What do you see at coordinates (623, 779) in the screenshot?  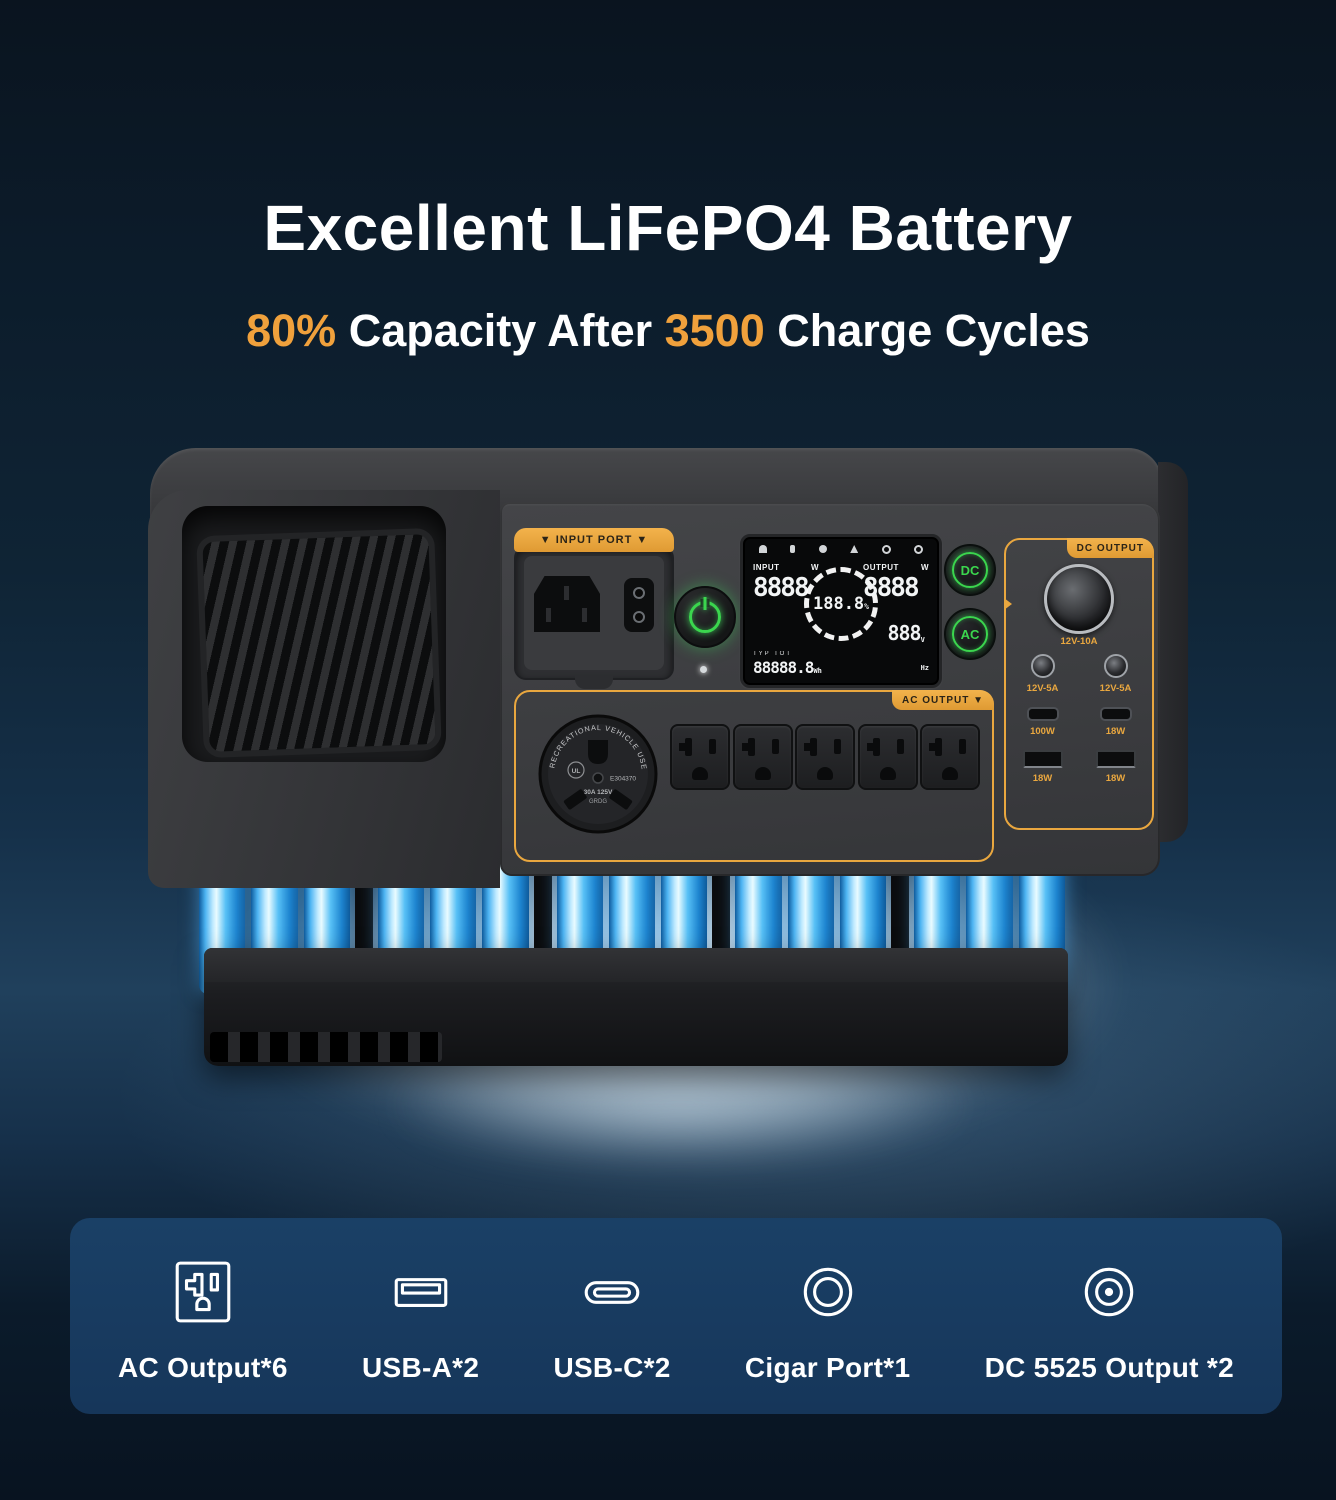 I see `rv-cert-text: E304370` at bounding box center [623, 779].